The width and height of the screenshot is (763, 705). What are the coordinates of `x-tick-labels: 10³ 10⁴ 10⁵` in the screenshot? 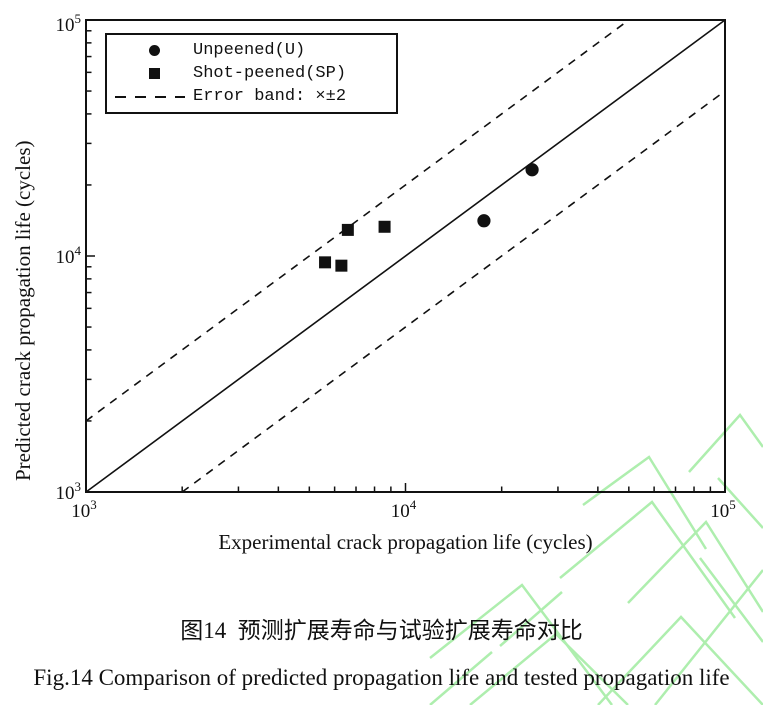 It's located at (403, 509).